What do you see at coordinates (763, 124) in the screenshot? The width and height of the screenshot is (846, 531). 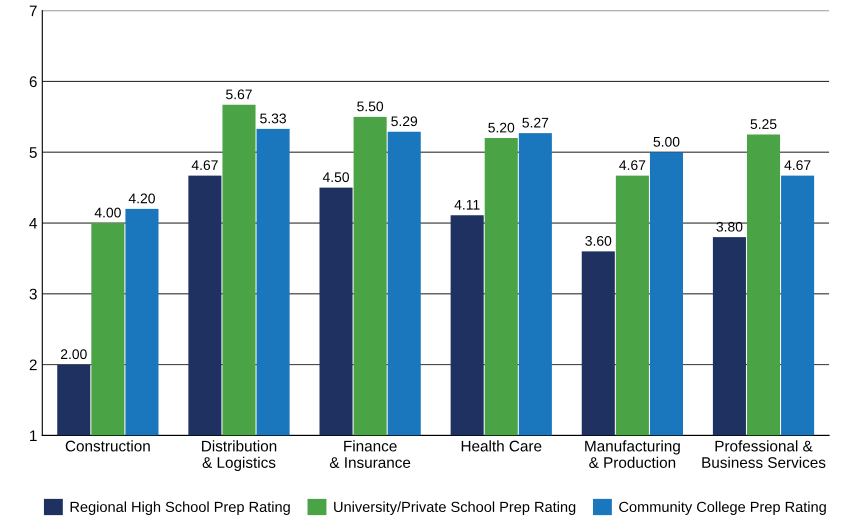 I see `data-label: 5.25` at bounding box center [763, 124].